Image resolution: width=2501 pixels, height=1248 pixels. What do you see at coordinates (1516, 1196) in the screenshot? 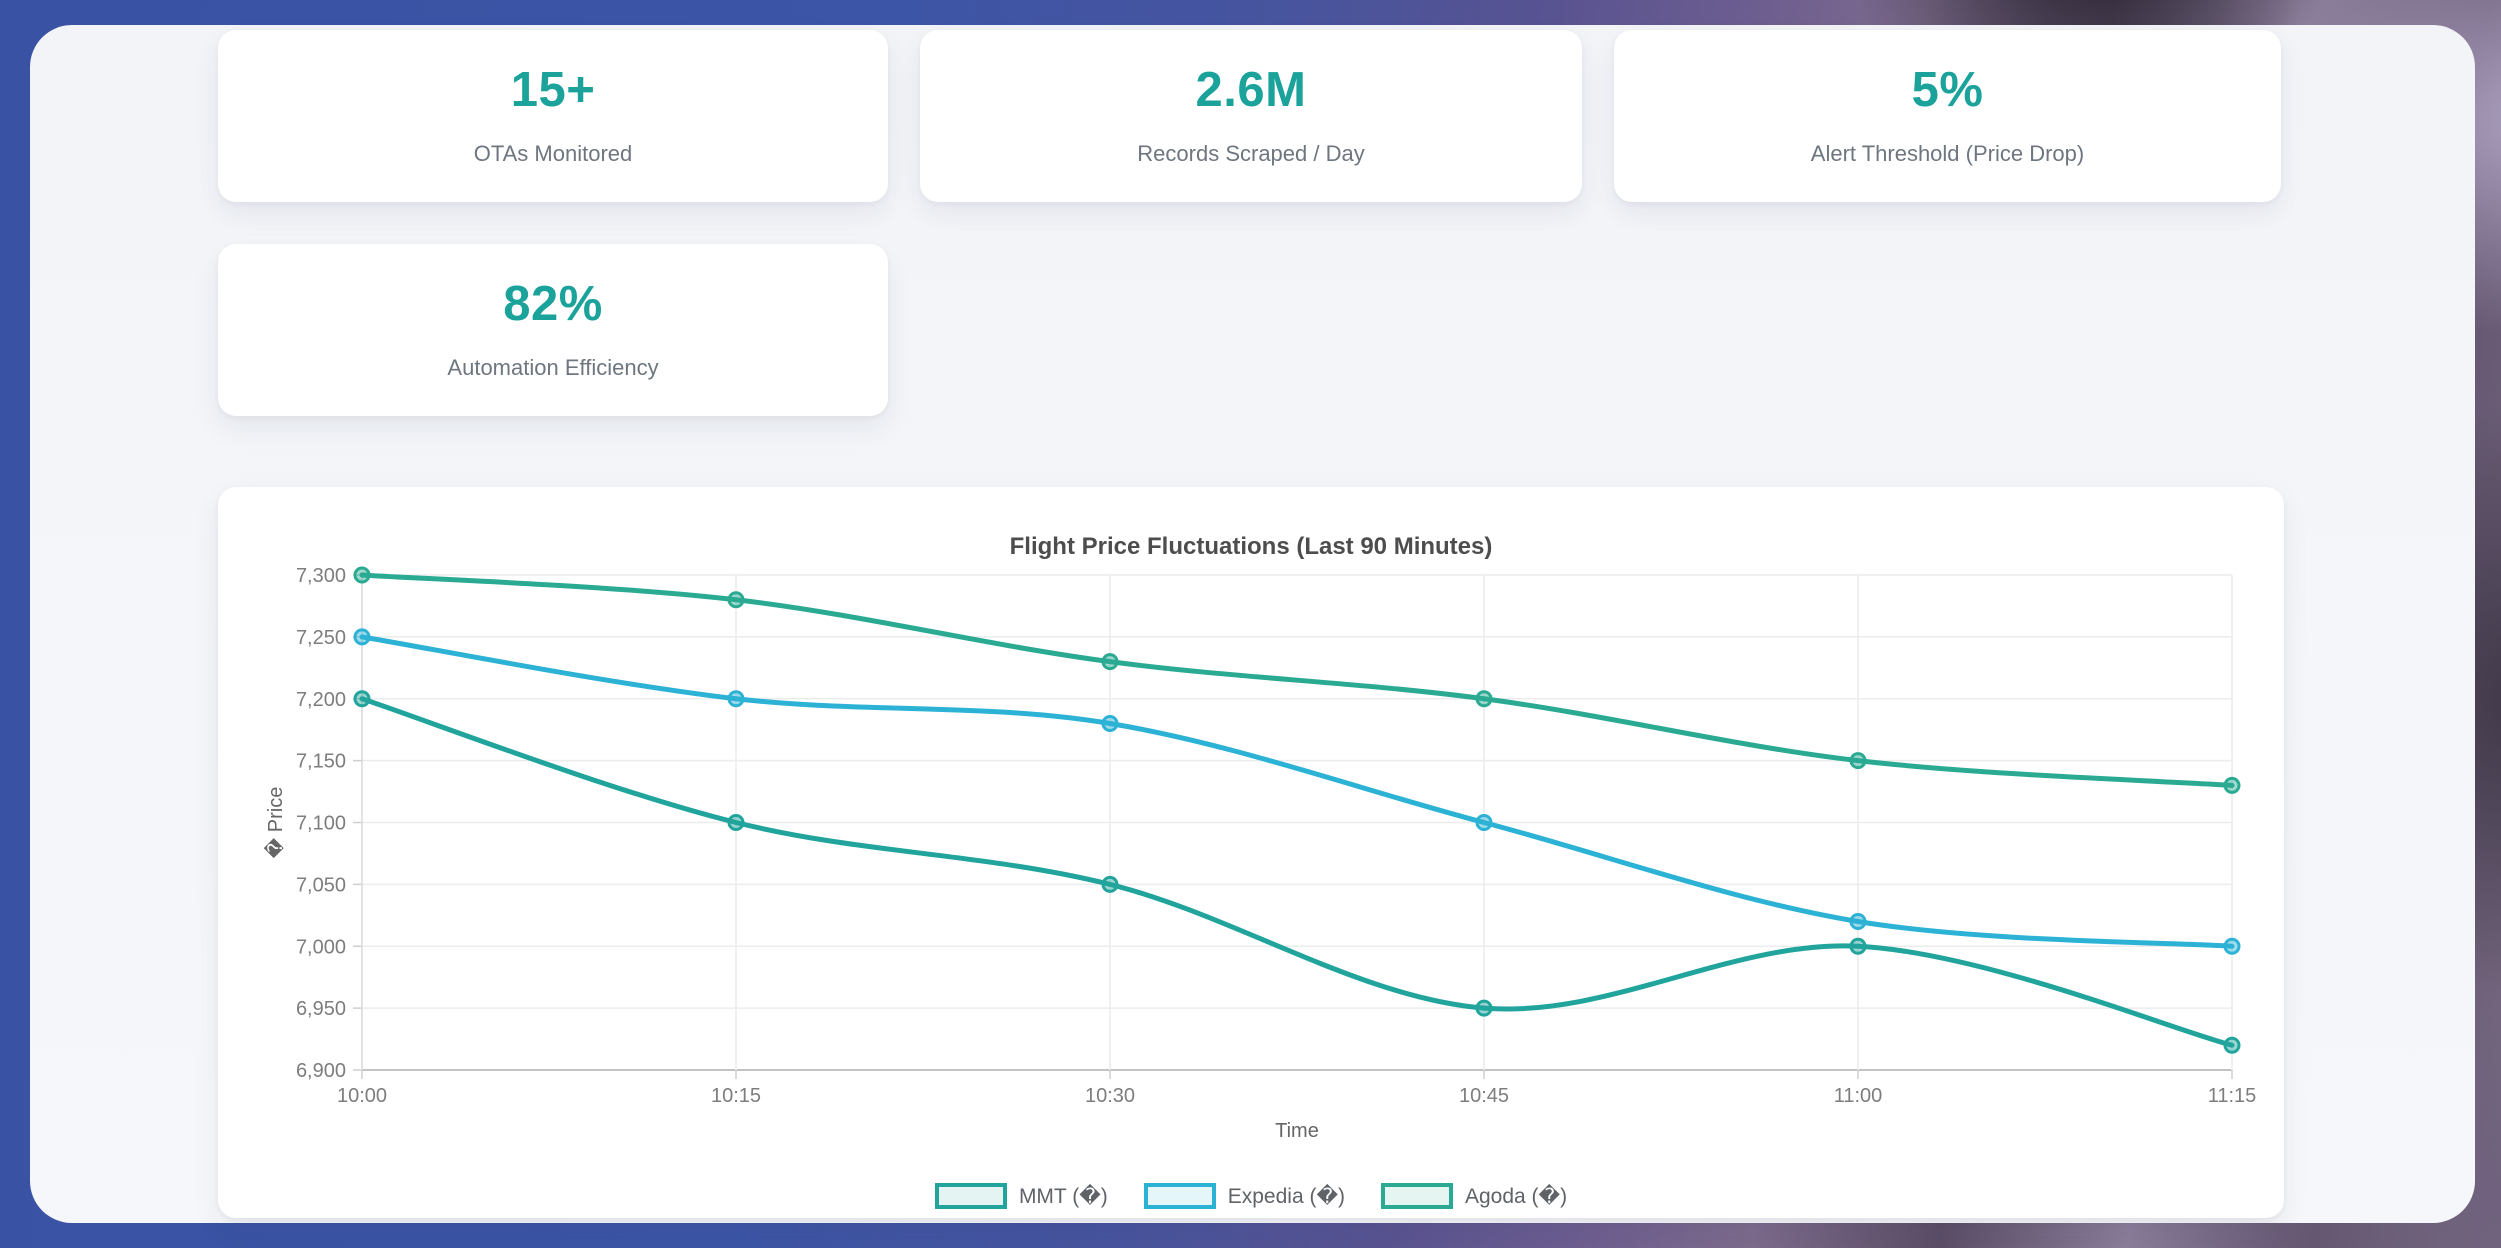
I see `legend-label: Agoda (�)` at bounding box center [1516, 1196].